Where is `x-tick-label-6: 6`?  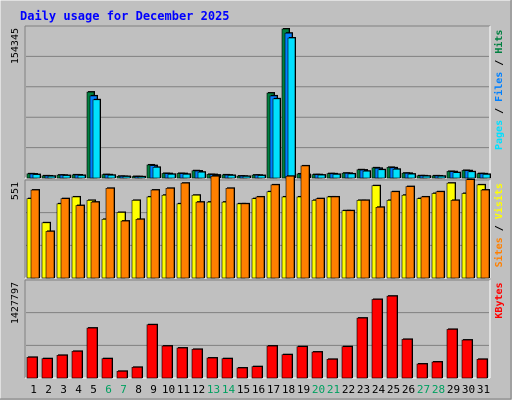 x-tick-label-6: 6 is located at coordinates (108, 389).